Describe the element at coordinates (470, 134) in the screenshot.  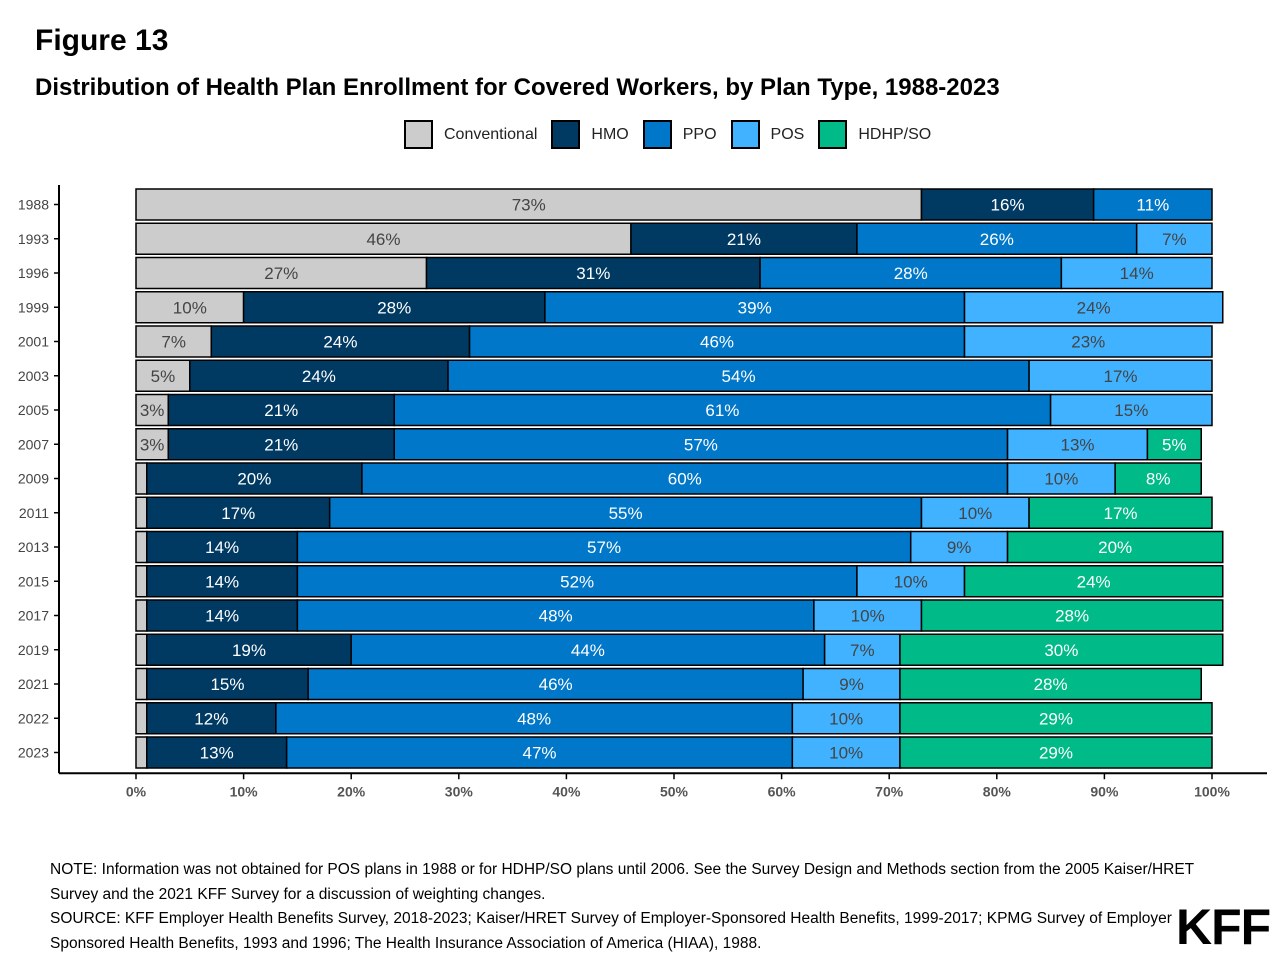
I see `legend-item-conventional: Conventional` at that location.